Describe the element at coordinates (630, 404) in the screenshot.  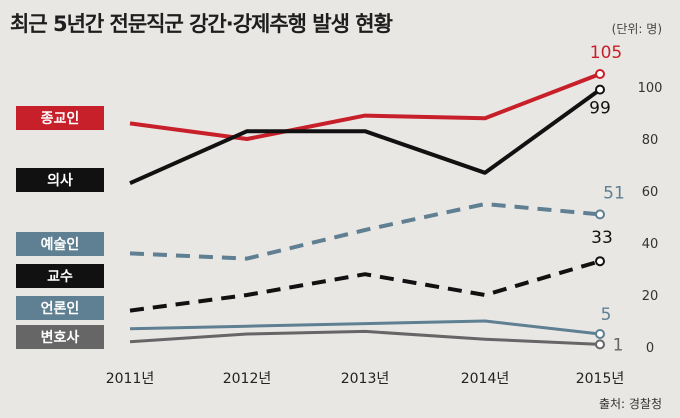
I see `source-label: 출처: 경찰청` at that location.